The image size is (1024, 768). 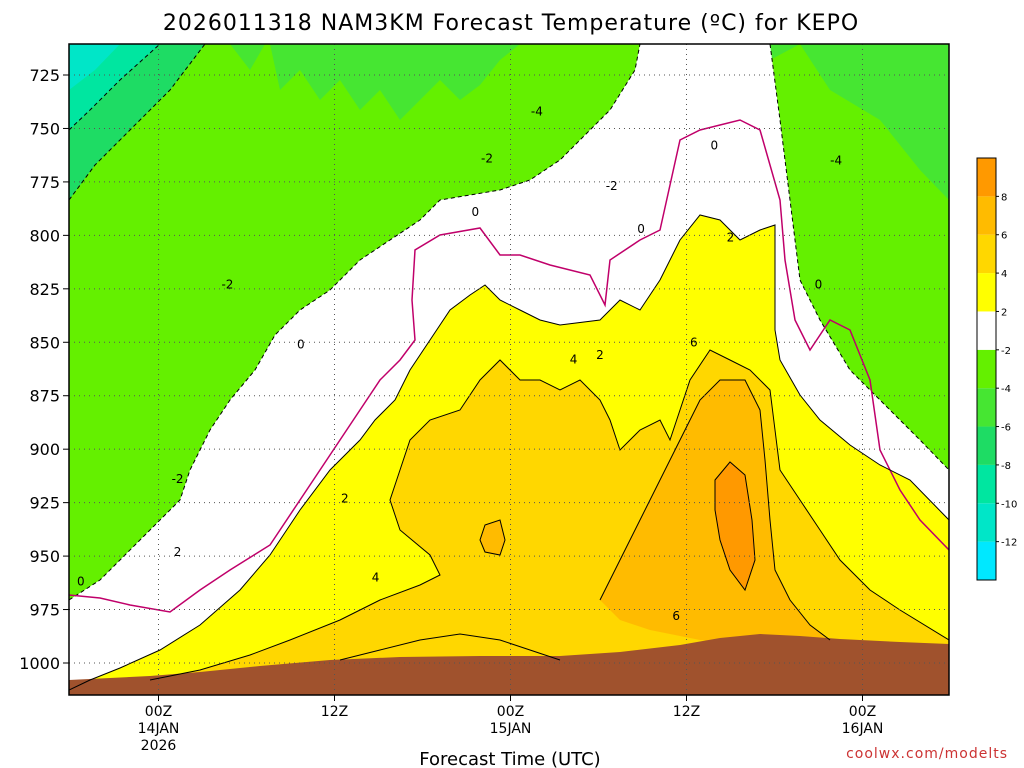 I want to click on colorbar-frame, so click(x=986, y=369).